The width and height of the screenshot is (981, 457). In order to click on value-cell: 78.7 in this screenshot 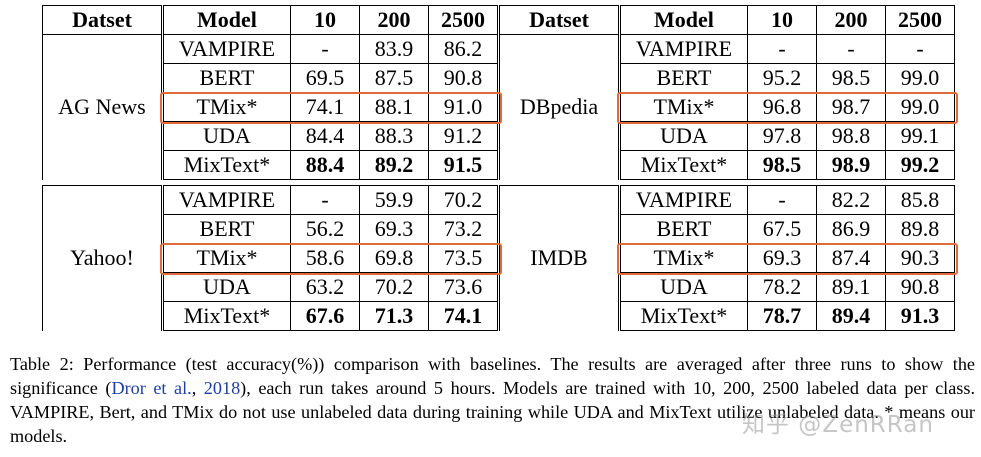, I will do `click(782, 316)`.